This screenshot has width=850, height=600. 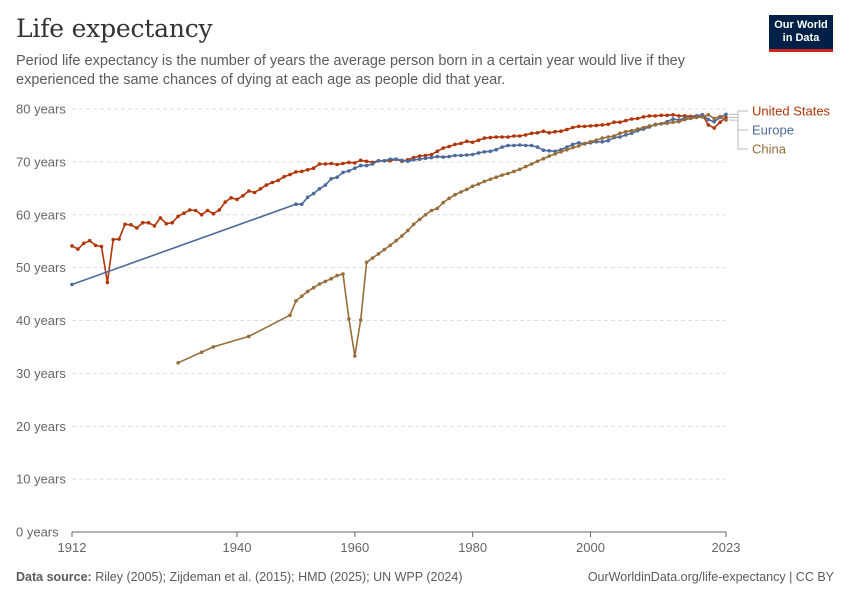 I want to click on y-tick-label: 60 years, so click(x=41, y=214).